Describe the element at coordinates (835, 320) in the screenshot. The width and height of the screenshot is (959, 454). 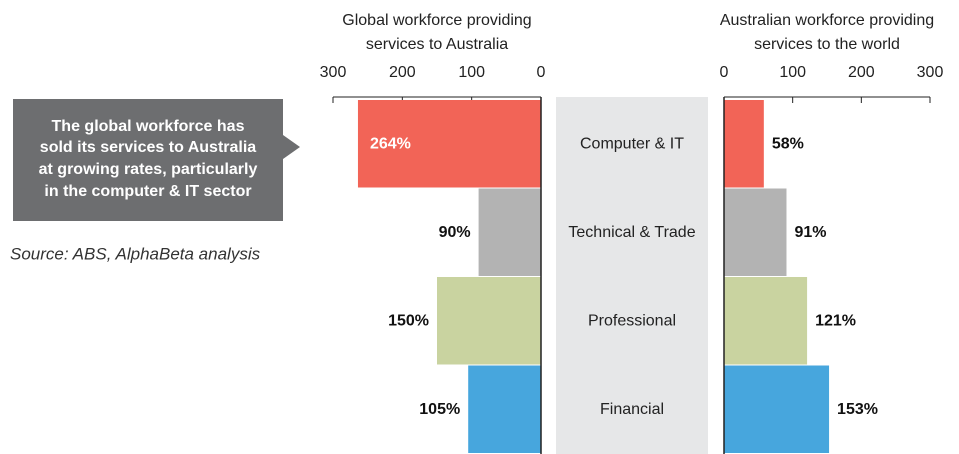
I see `value-label: 121%` at that location.